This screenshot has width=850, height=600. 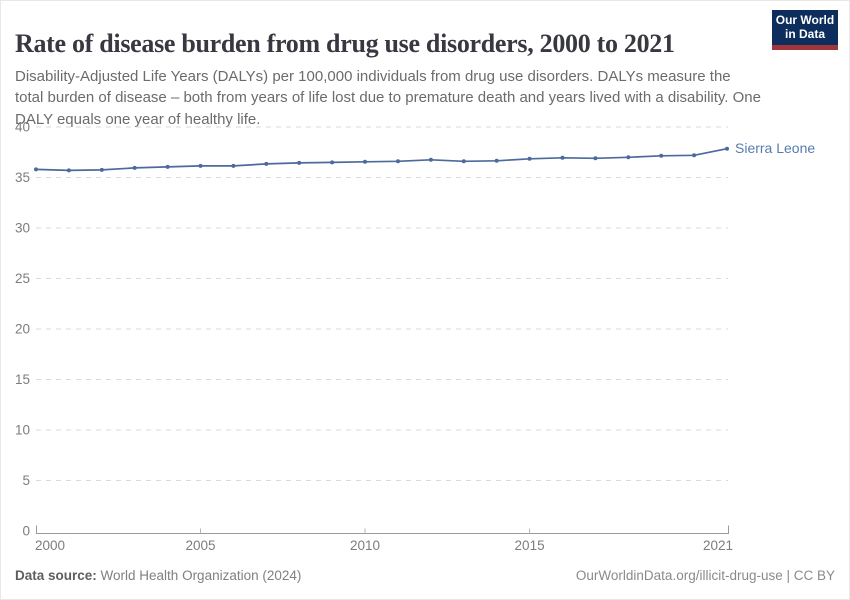 I want to click on owid-logo-line2: in Data, so click(x=804, y=33).